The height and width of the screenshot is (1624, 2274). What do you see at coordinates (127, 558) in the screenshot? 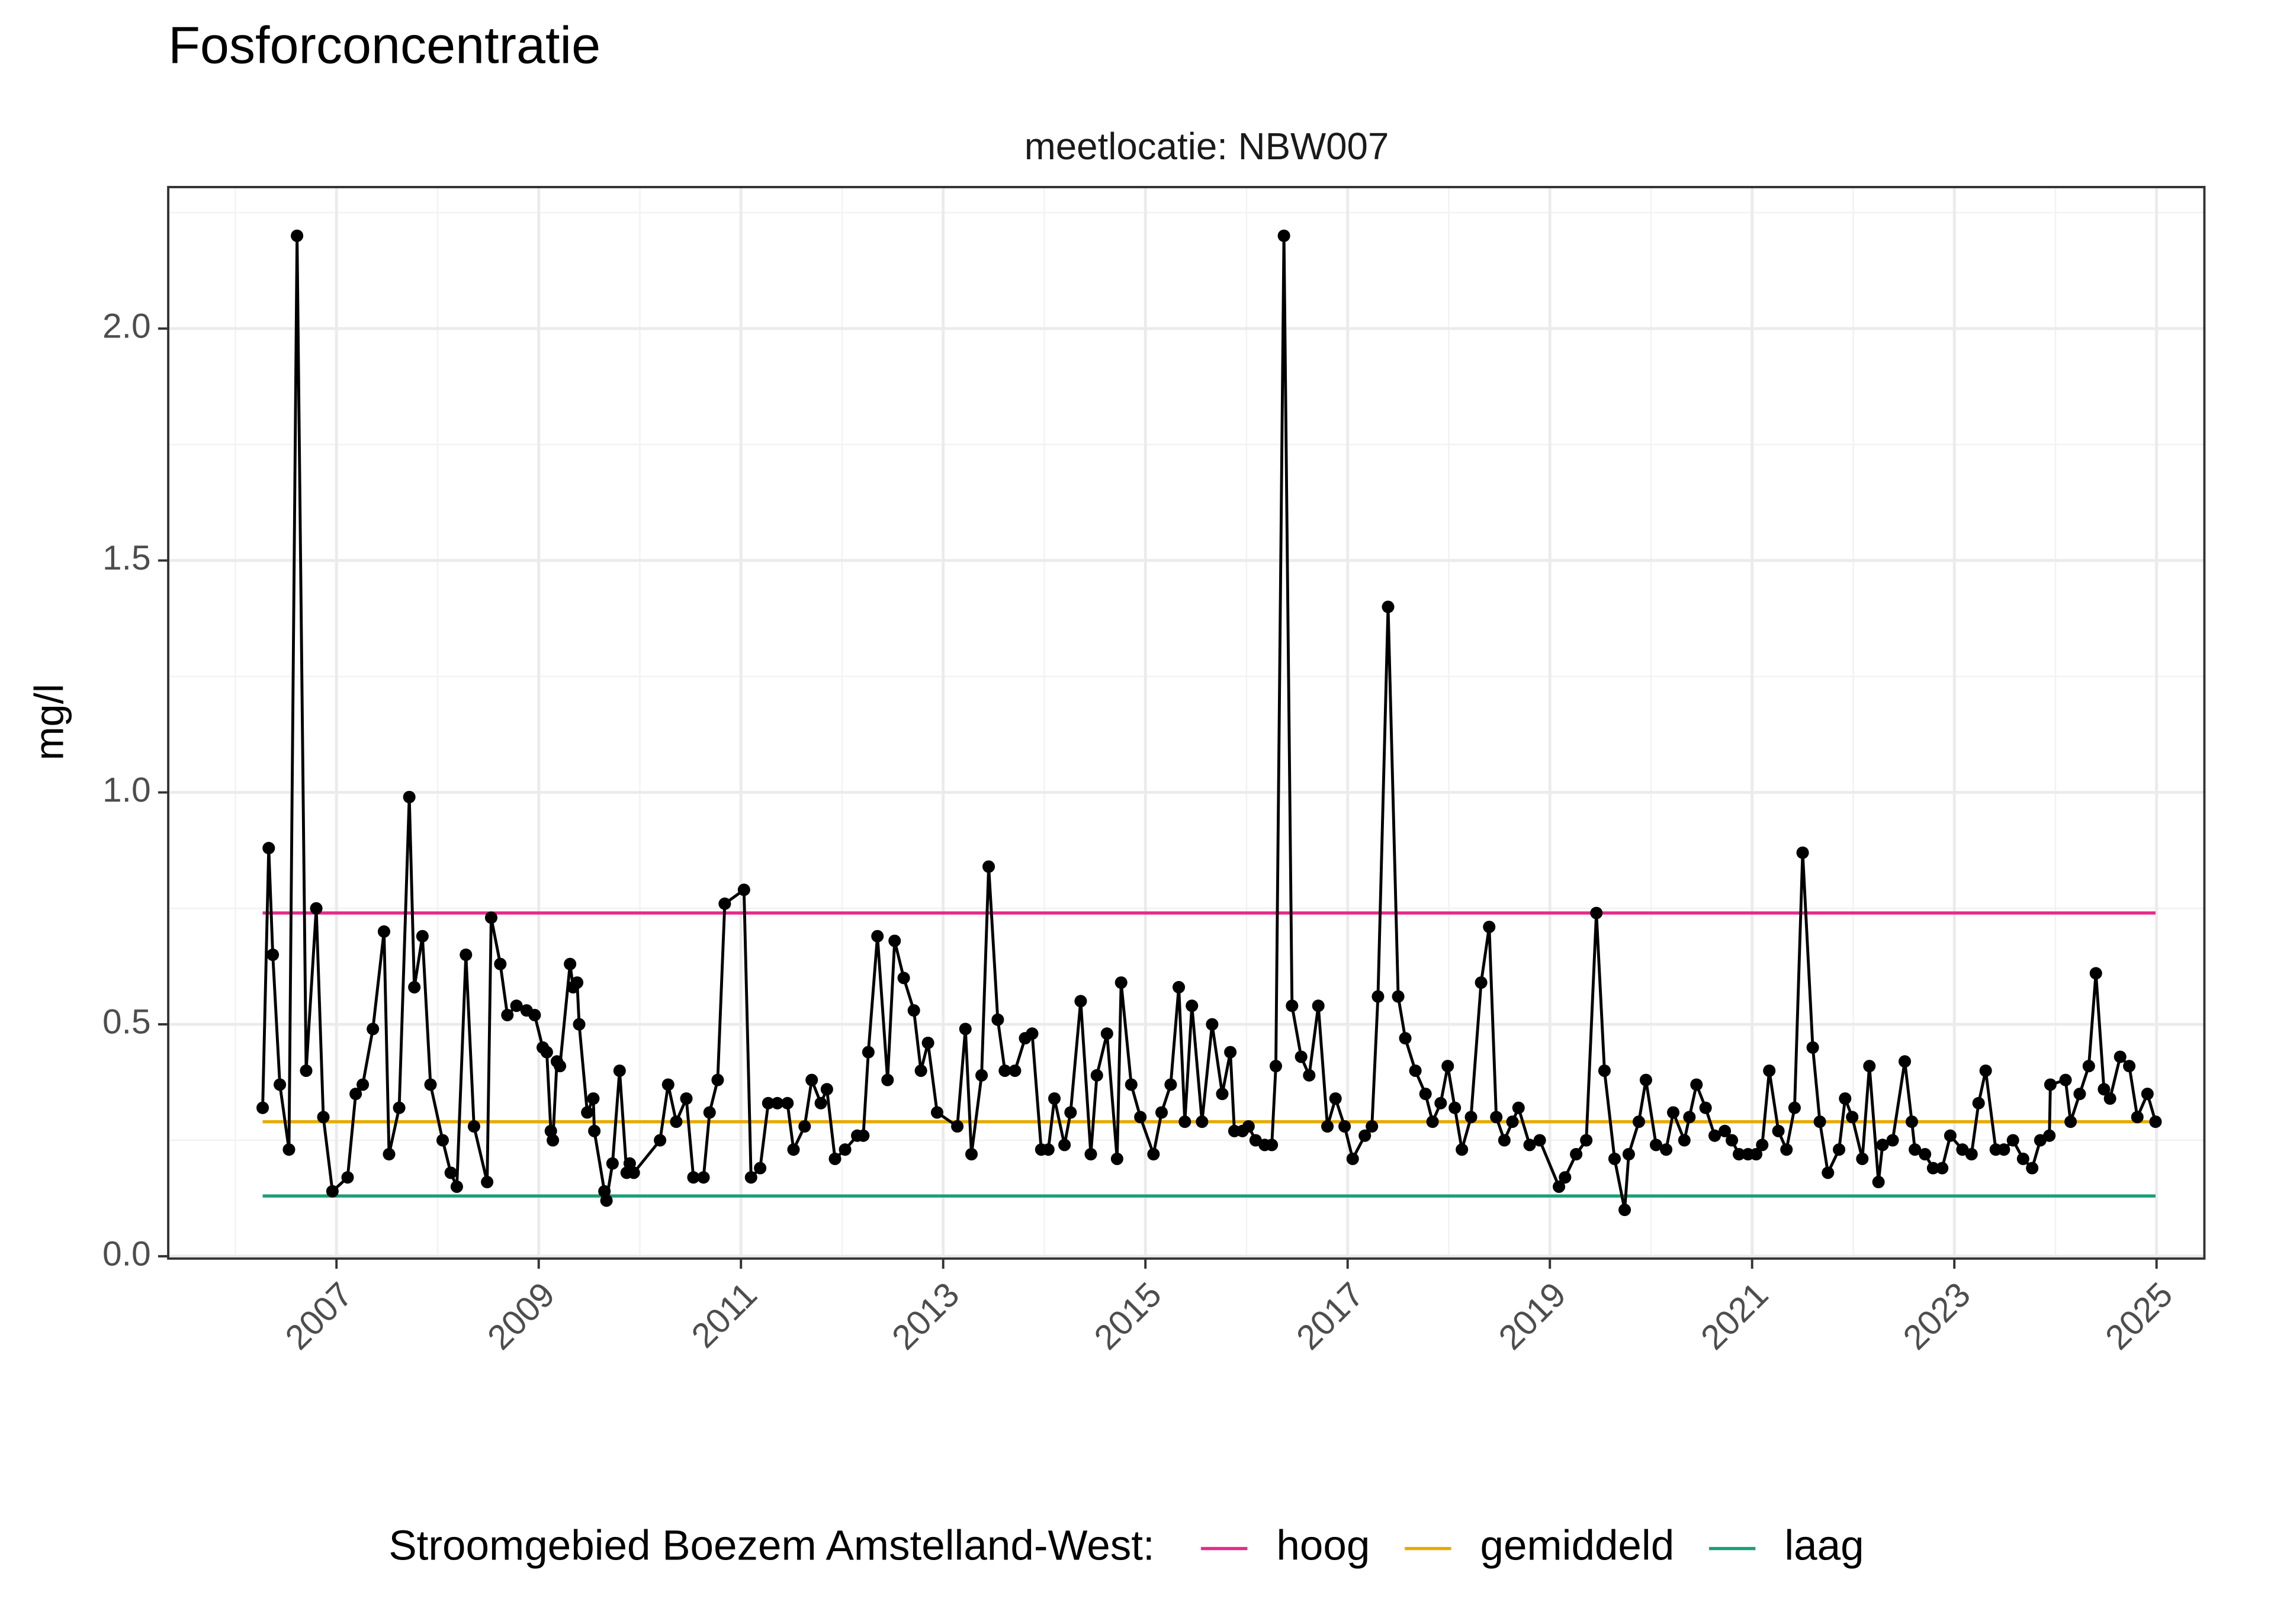
I see `y-tick-label: 1.5` at bounding box center [127, 558].